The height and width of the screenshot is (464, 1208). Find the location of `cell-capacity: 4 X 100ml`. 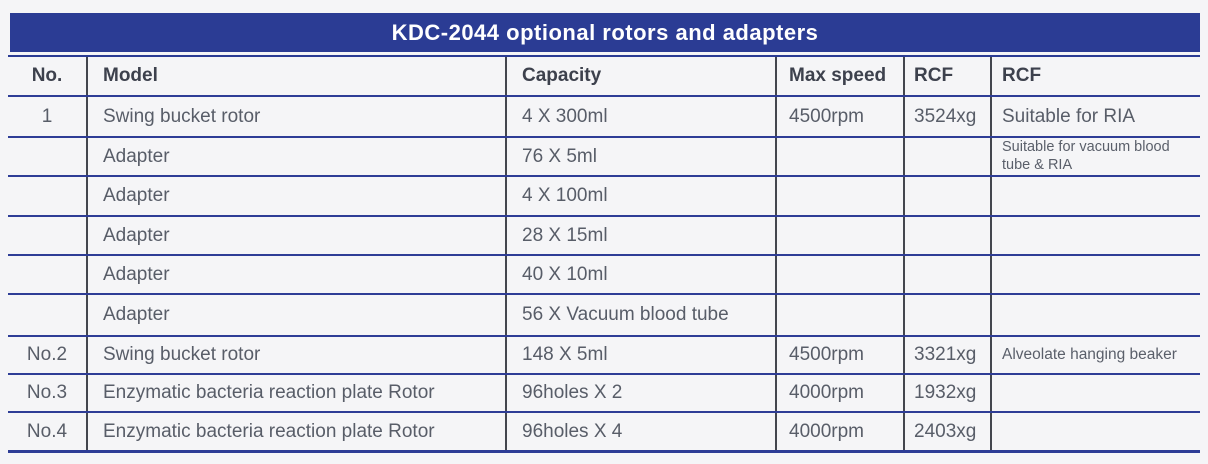

cell-capacity: 4 X 100ml is located at coordinates (640, 196).